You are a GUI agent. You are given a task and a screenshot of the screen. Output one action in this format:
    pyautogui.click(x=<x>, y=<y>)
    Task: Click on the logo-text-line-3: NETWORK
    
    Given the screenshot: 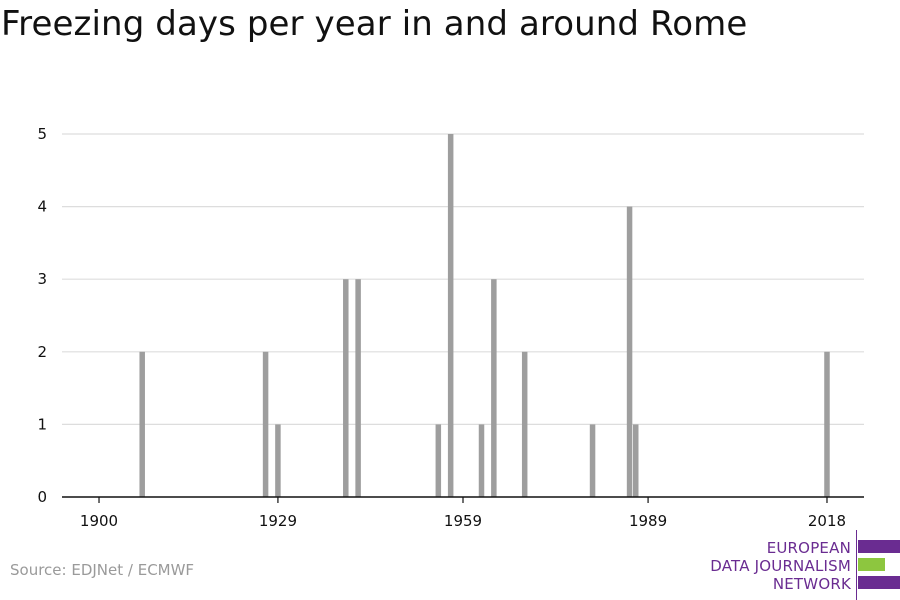 What is the action you would take?
    pyautogui.click(x=811, y=584)
    